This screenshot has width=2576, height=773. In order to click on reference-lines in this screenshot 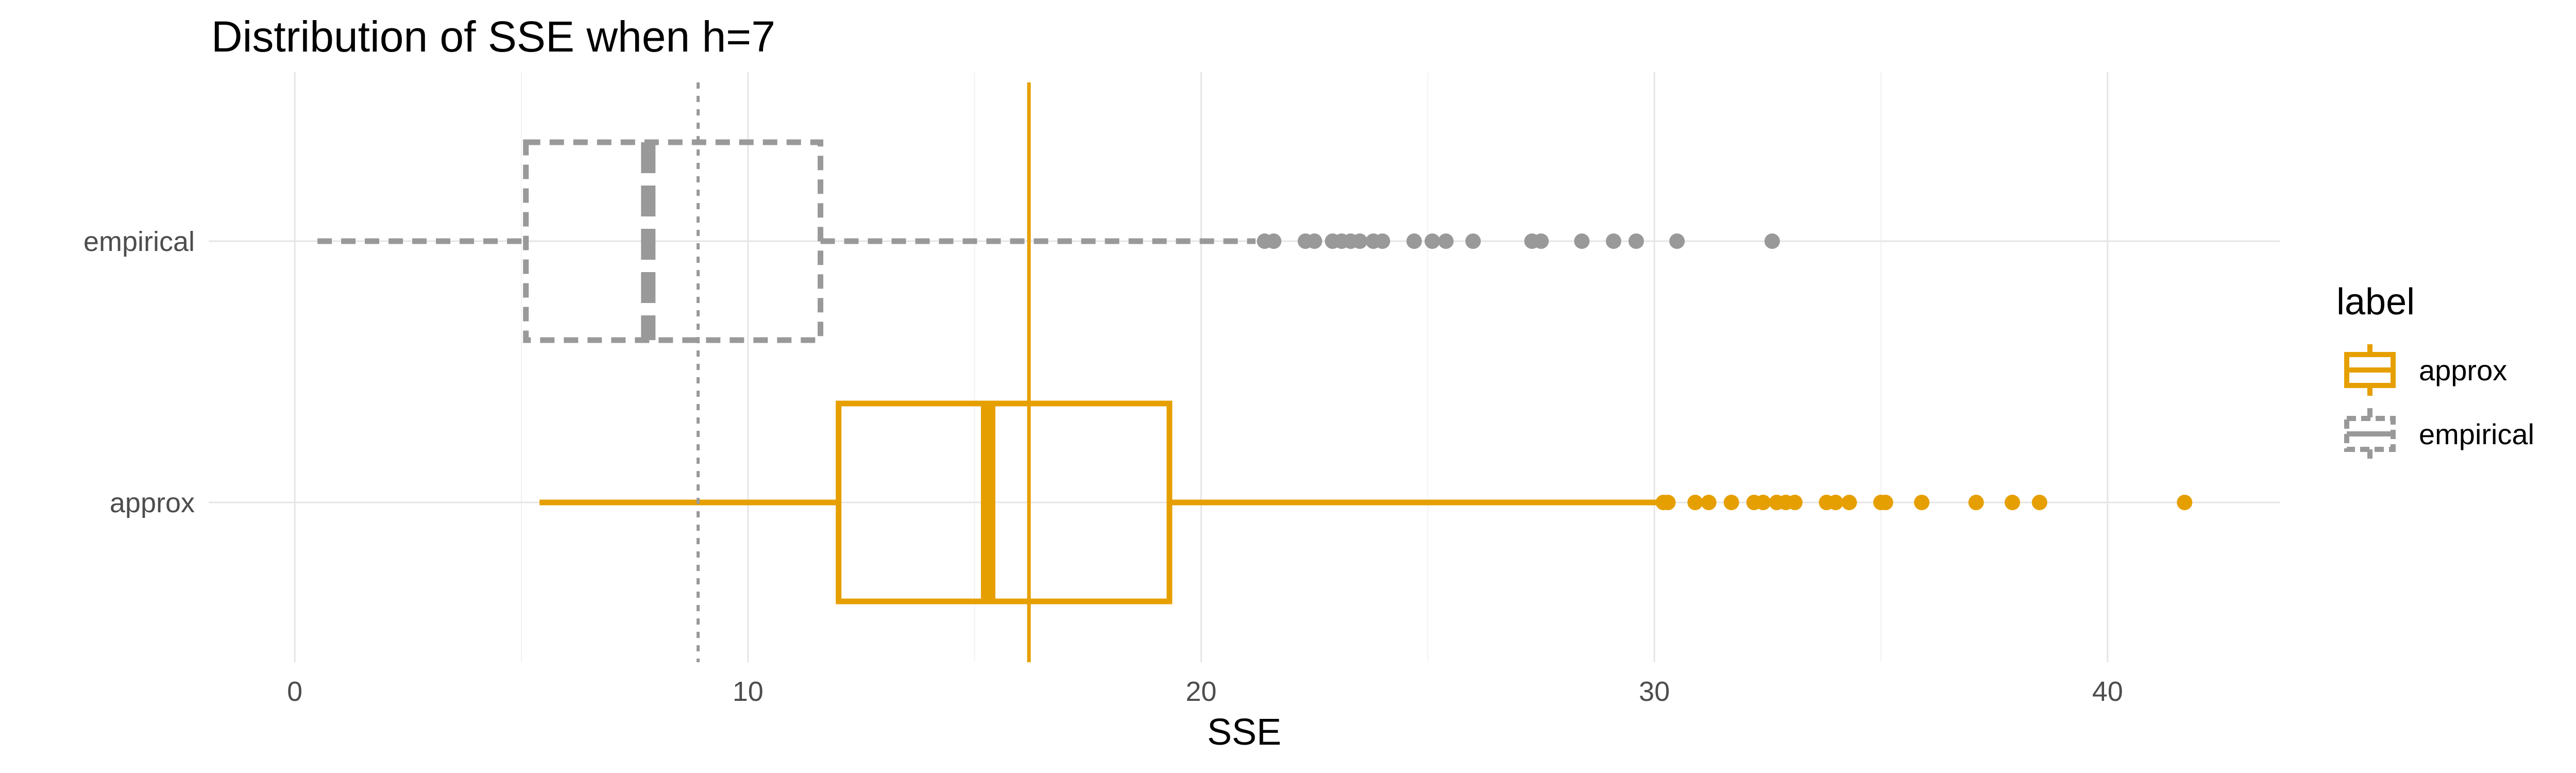, I will do `click(864, 372)`.